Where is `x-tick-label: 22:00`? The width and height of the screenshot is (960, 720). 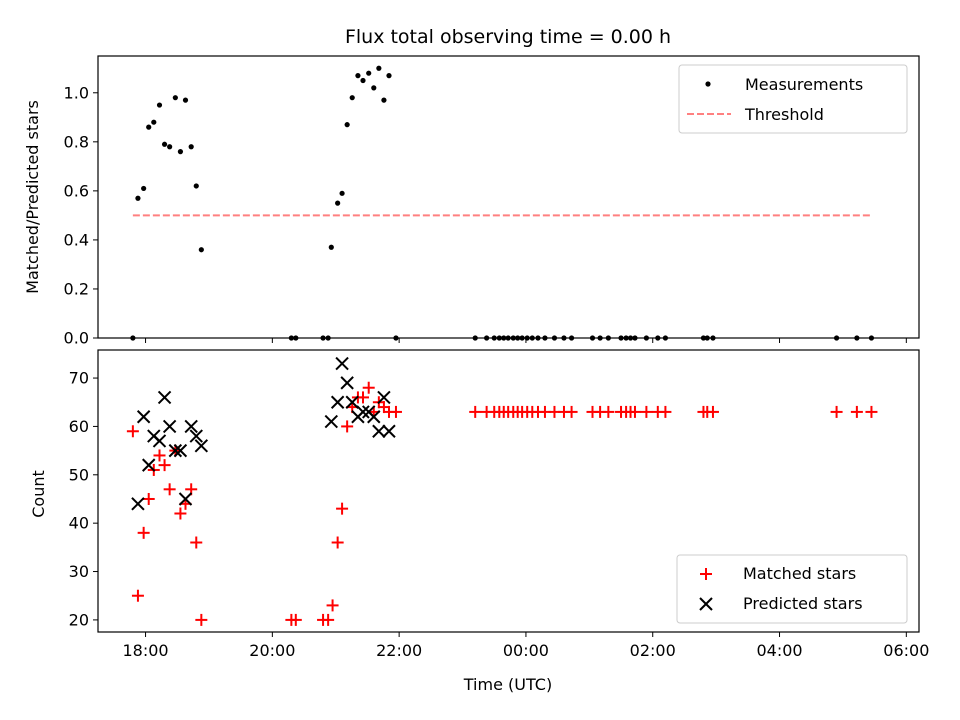 x-tick-label: 22:00 is located at coordinates (399, 650).